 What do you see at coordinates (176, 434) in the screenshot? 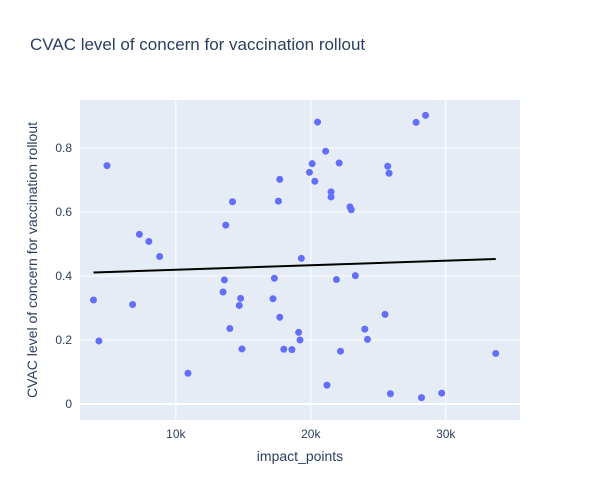
I see `x-tick-label: 10k` at bounding box center [176, 434].